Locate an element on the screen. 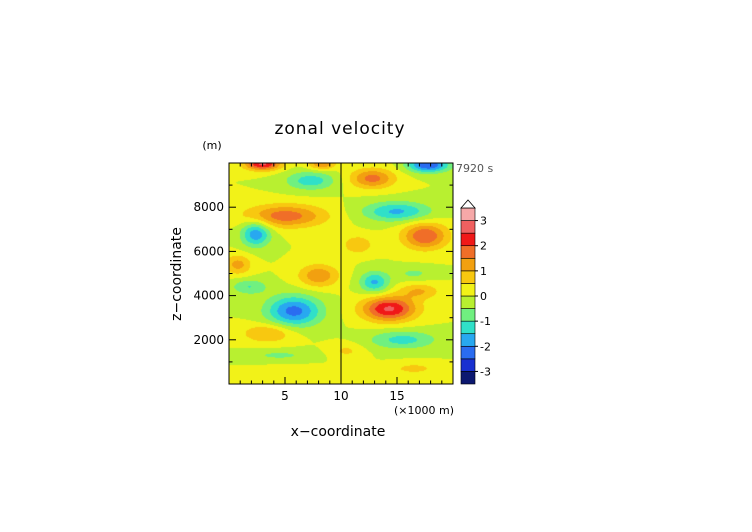 This screenshot has height=532, width=752. y-axis-label: z−coordinate is located at coordinates (177, 274).